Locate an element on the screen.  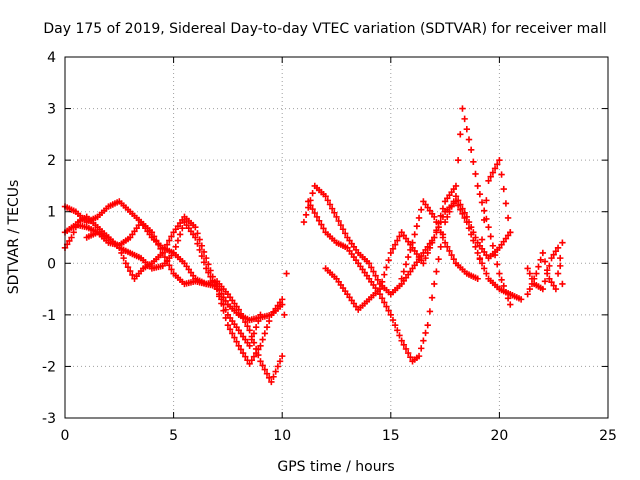
series-track-j is located at coordinates (545, 268).